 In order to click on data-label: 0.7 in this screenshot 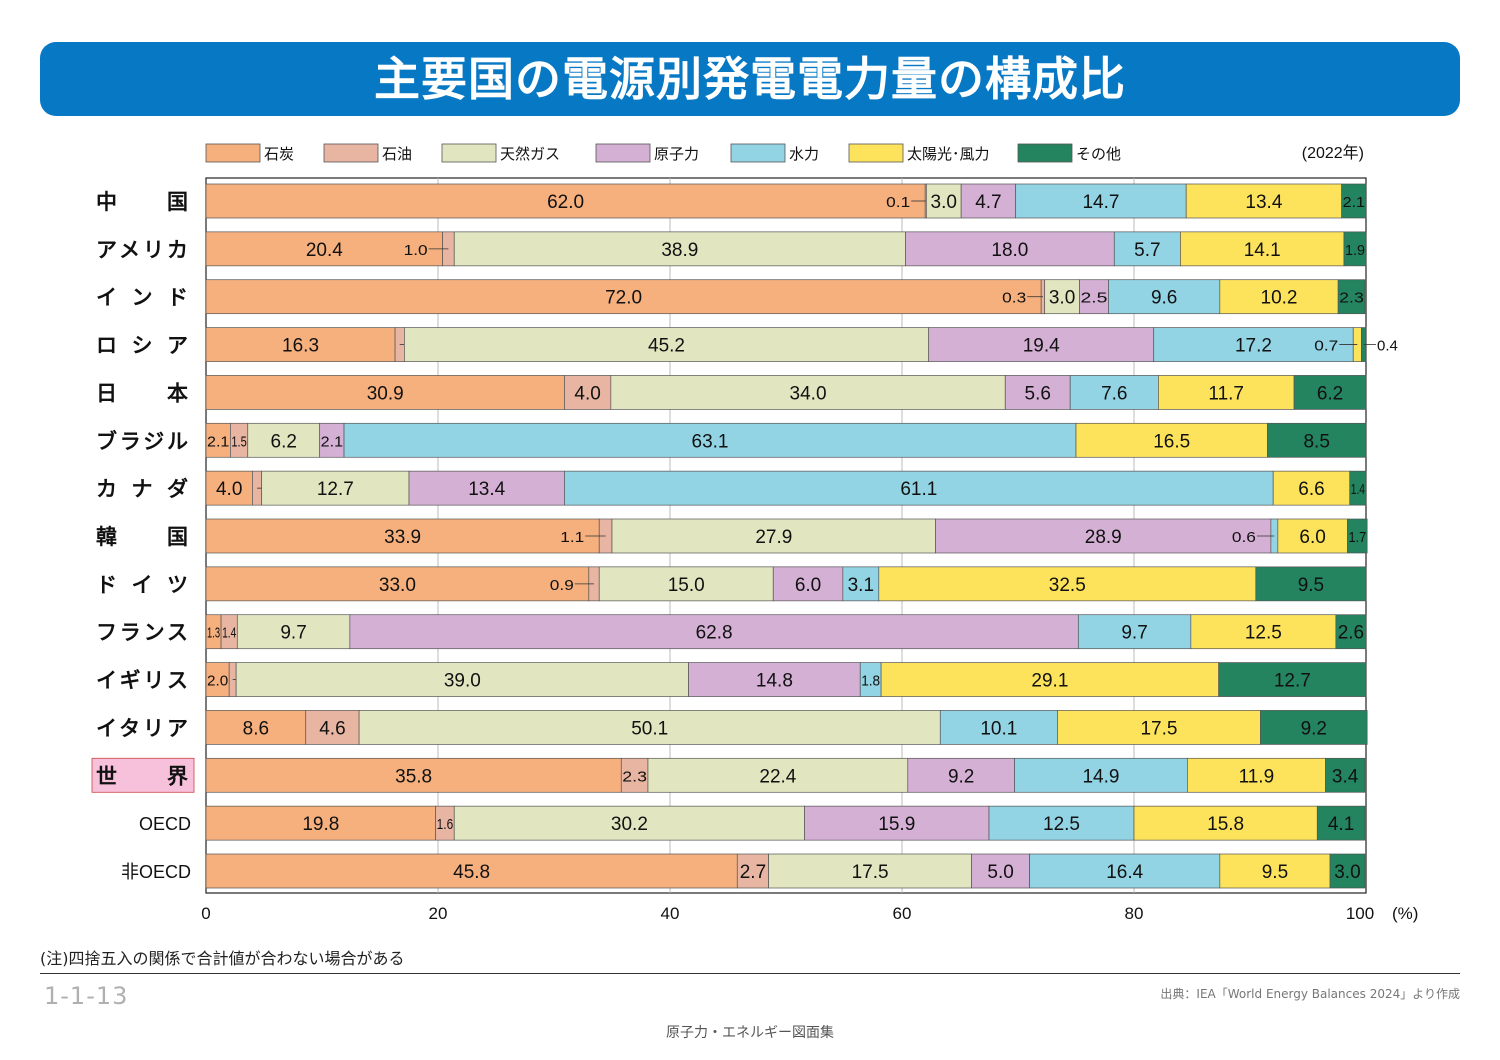, I will do `click(1326, 346)`.